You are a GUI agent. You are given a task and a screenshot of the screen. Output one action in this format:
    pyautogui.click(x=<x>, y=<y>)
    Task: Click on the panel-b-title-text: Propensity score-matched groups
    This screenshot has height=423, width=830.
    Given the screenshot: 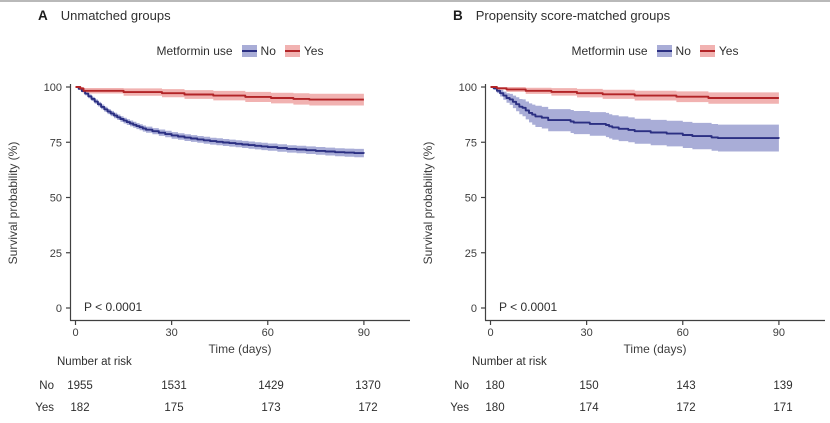 What is the action you would take?
    pyautogui.click(x=573, y=15)
    